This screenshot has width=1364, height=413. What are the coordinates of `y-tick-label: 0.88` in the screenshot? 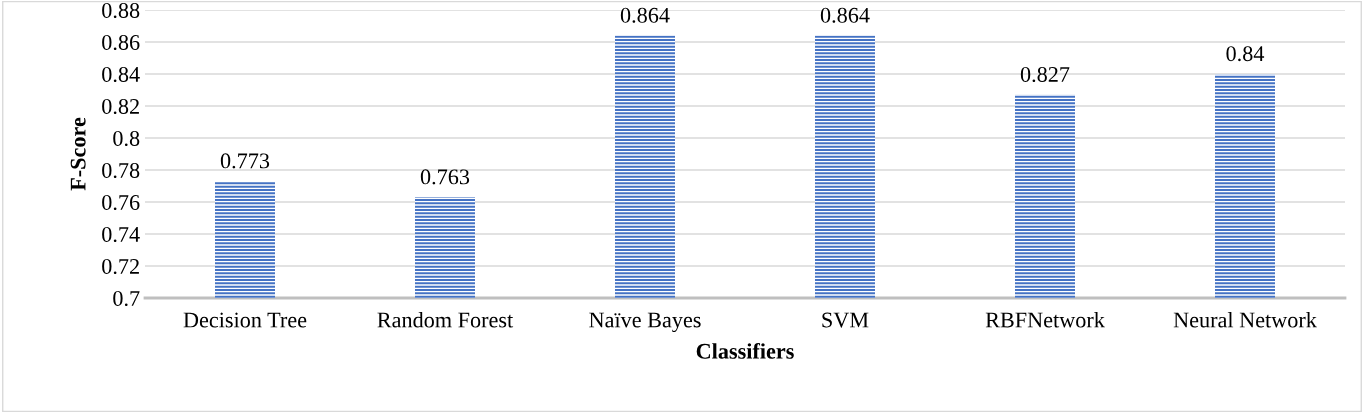 It's located at (121, 10).